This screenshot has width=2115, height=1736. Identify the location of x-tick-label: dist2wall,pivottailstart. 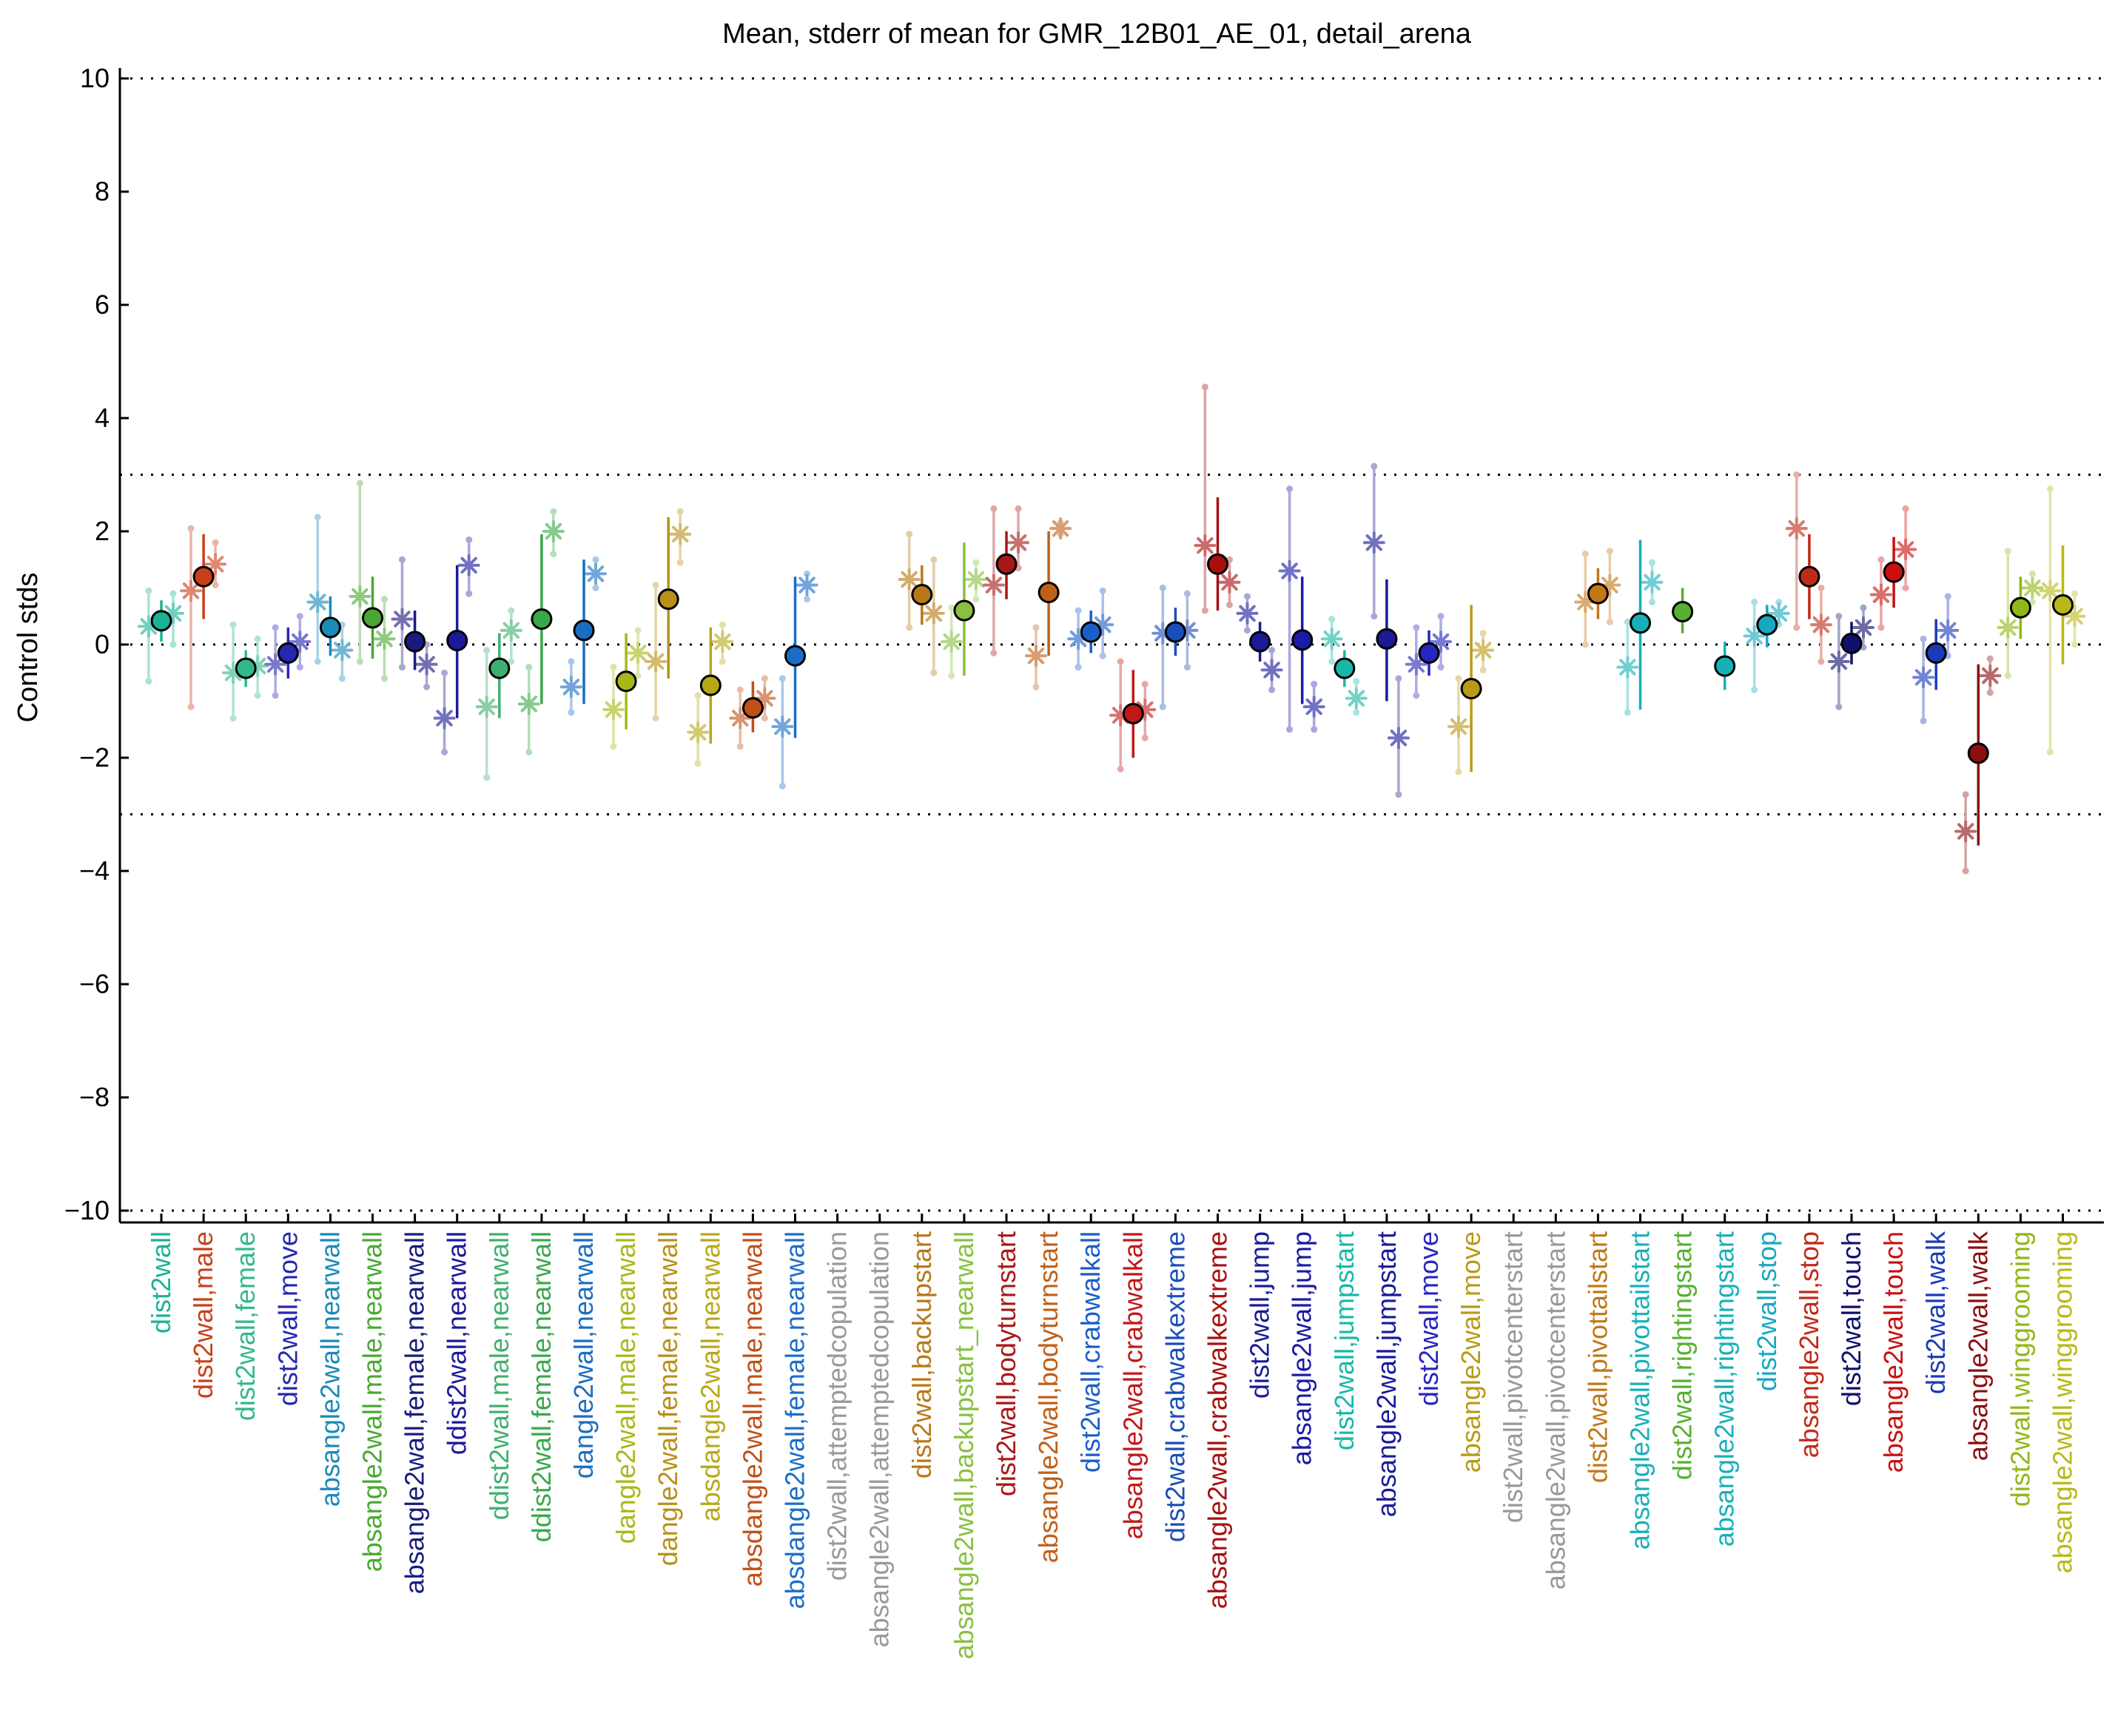
(1597, 1357).